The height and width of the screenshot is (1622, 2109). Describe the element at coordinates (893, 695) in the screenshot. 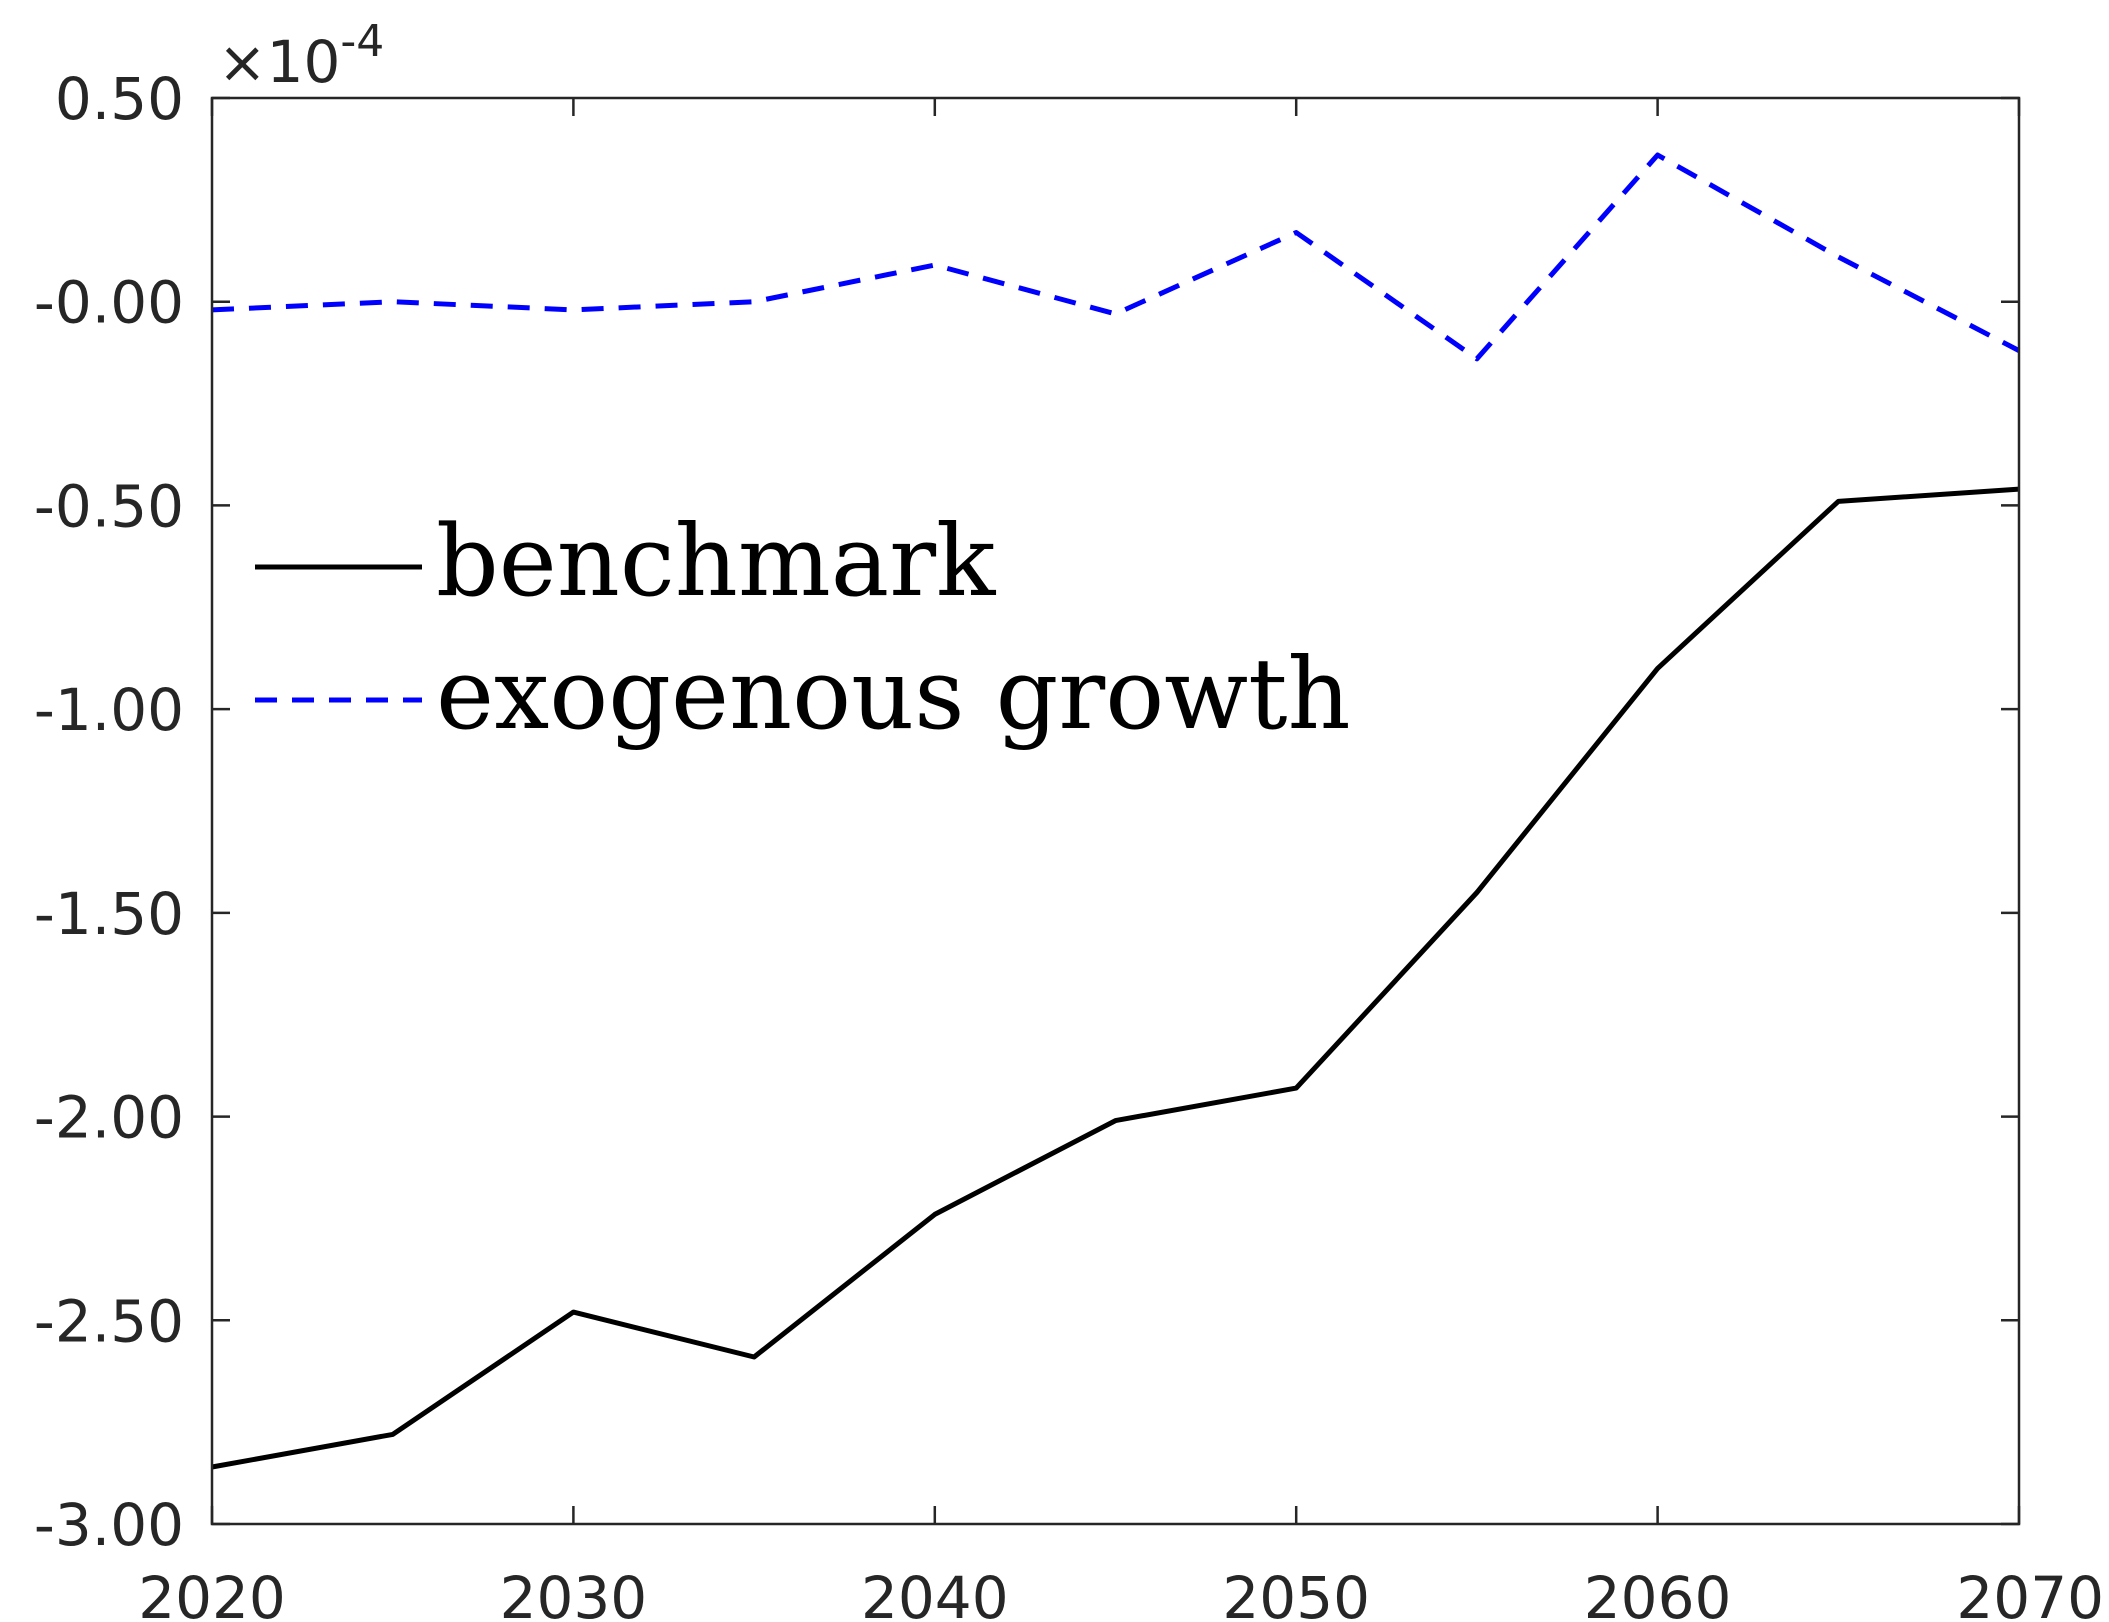

I see `legend-label-exogenous-growth: exogenous growth` at that location.